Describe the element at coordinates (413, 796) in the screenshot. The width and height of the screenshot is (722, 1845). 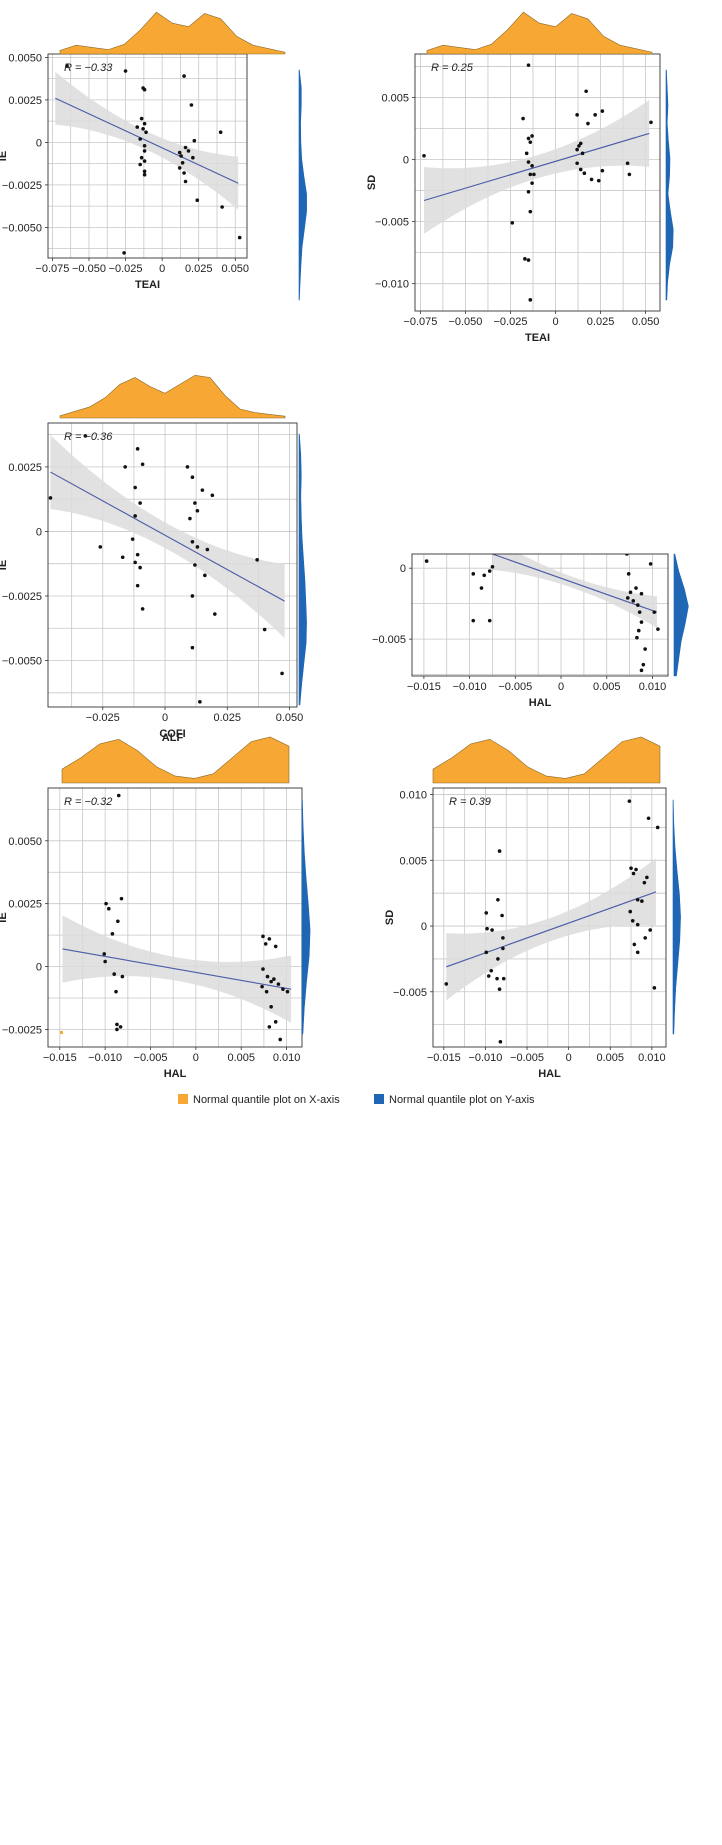
I see `y-tick-label: 0.010` at that location.